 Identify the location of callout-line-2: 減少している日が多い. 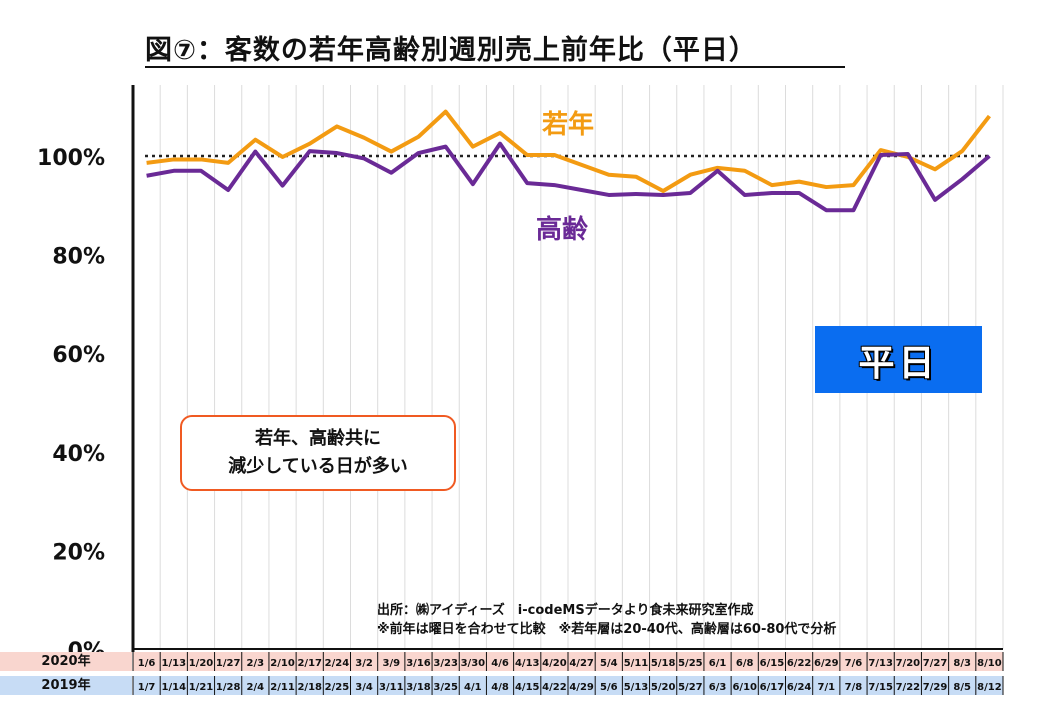
(318, 466).